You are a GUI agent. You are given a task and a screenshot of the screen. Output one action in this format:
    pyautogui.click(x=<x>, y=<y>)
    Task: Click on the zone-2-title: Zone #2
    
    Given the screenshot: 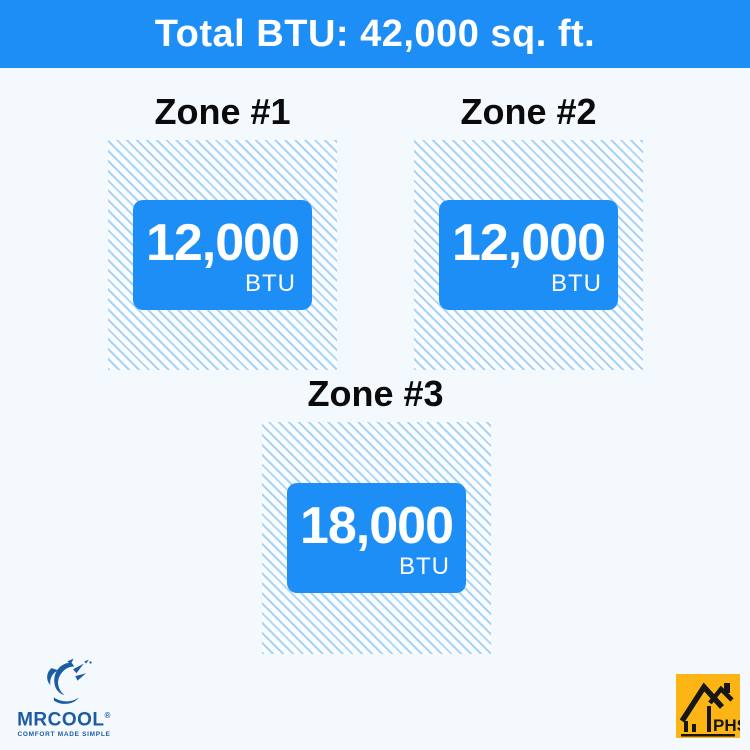 What is the action you would take?
    pyautogui.click(x=528, y=111)
    